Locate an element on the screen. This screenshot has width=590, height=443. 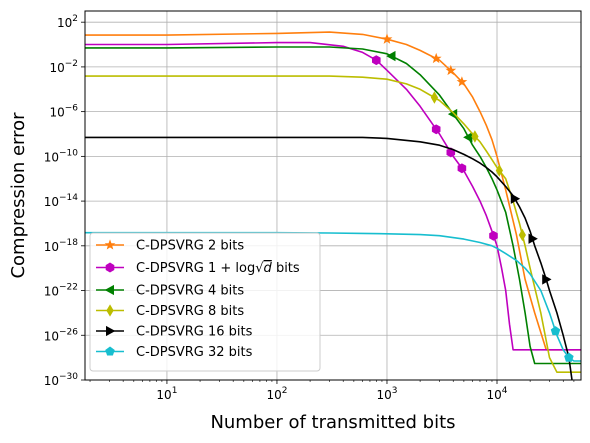
legend-box is located at coordinates (205, 302).